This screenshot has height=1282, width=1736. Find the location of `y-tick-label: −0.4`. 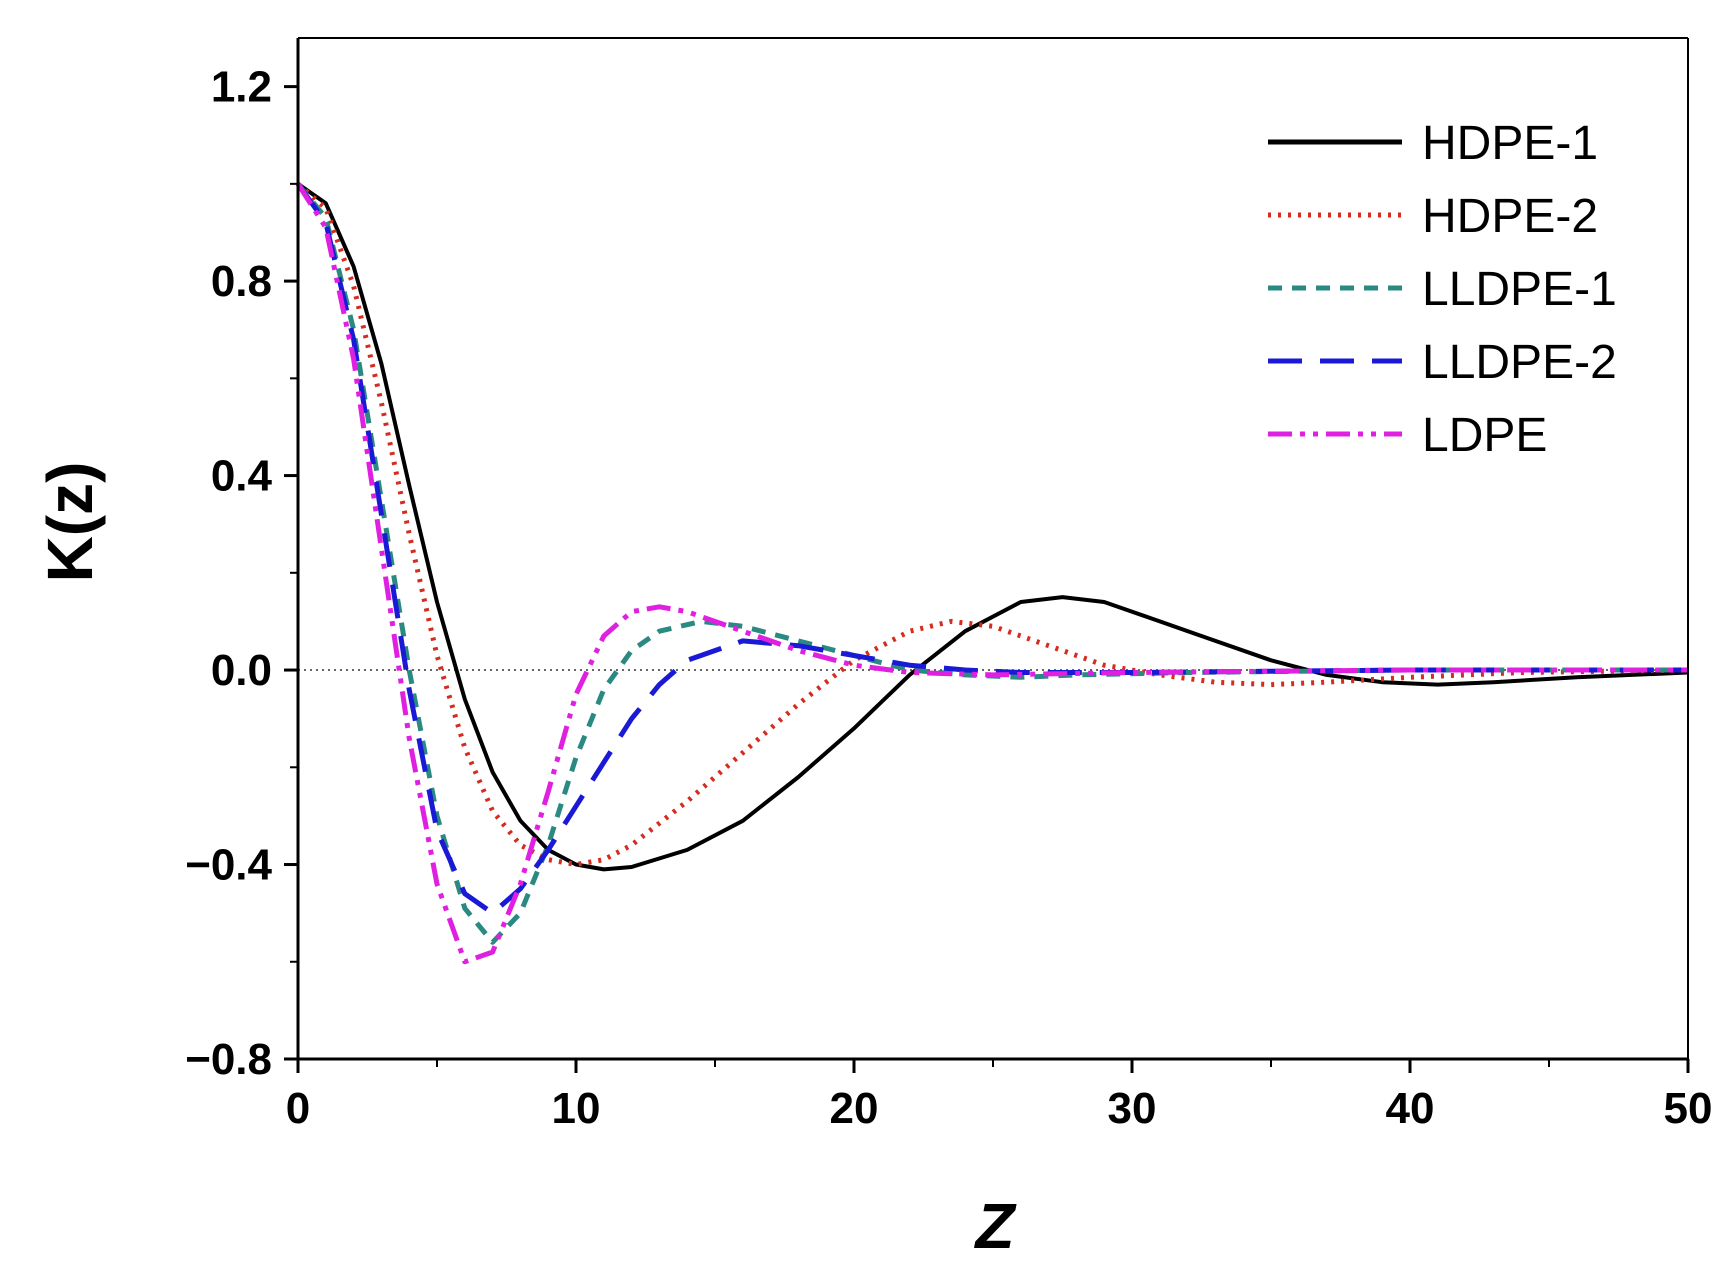

y-tick-label: −0.4 is located at coordinates (228, 865).